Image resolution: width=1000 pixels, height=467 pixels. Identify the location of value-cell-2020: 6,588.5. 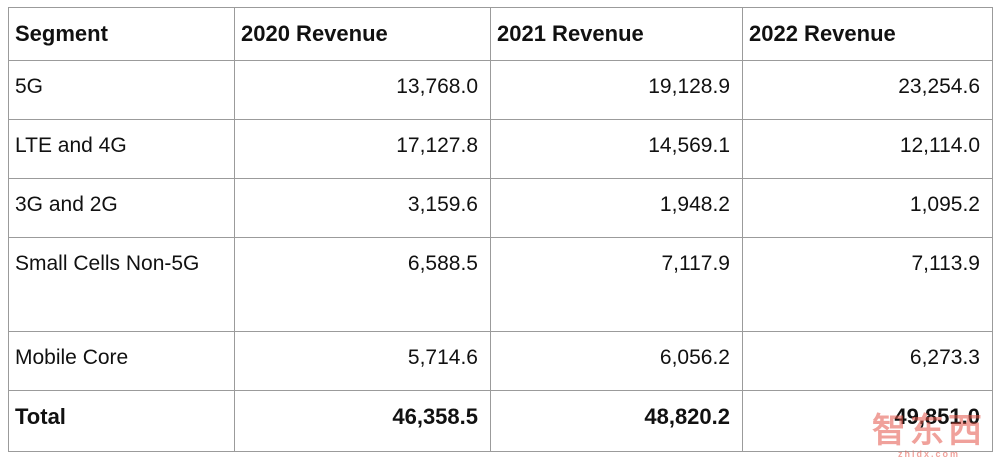
(362, 284).